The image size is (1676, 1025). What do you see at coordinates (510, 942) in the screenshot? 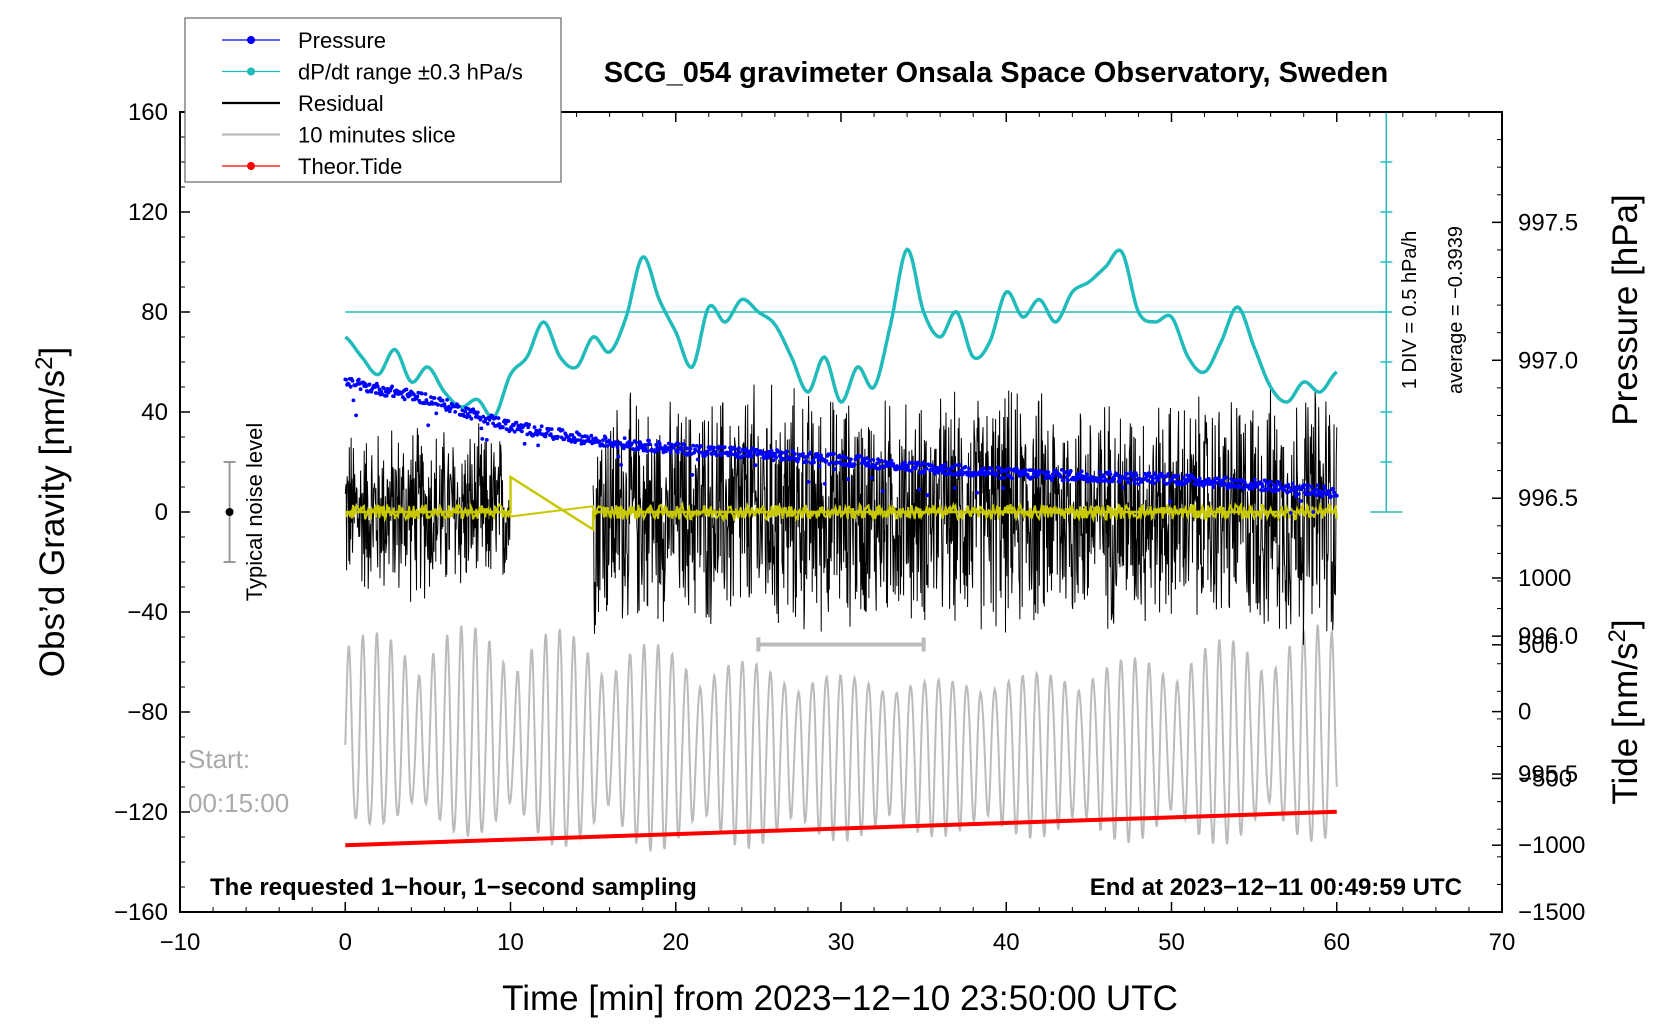
I see `x-tick-label: 10` at bounding box center [510, 942].